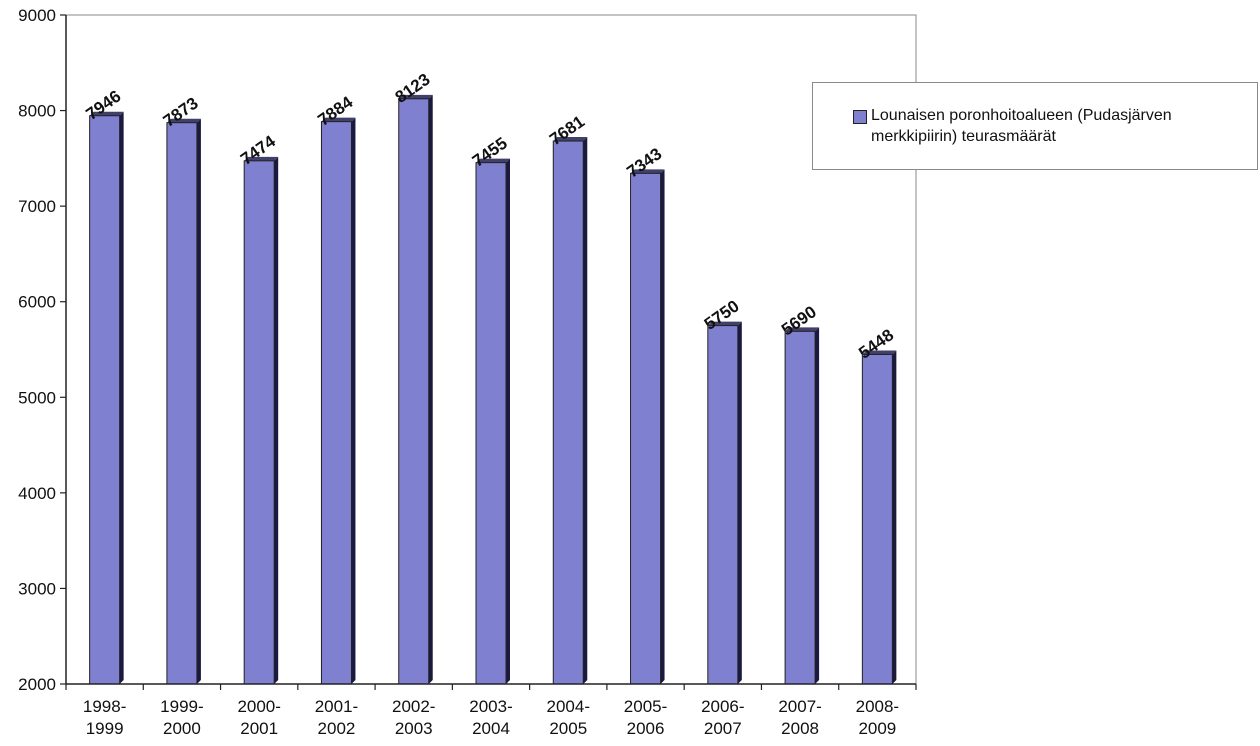 This screenshot has width=1260, height=746. What do you see at coordinates (877, 717) in the screenshot?
I see `x-tick-label: 2008-2009` at bounding box center [877, 717].